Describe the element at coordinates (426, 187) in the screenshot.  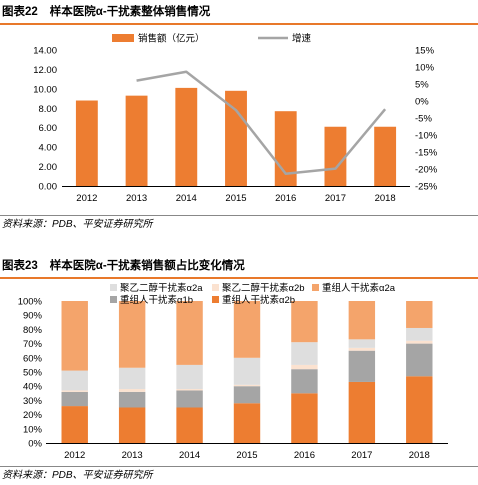
I see `right-axis-tick-label: -25%` at that location.